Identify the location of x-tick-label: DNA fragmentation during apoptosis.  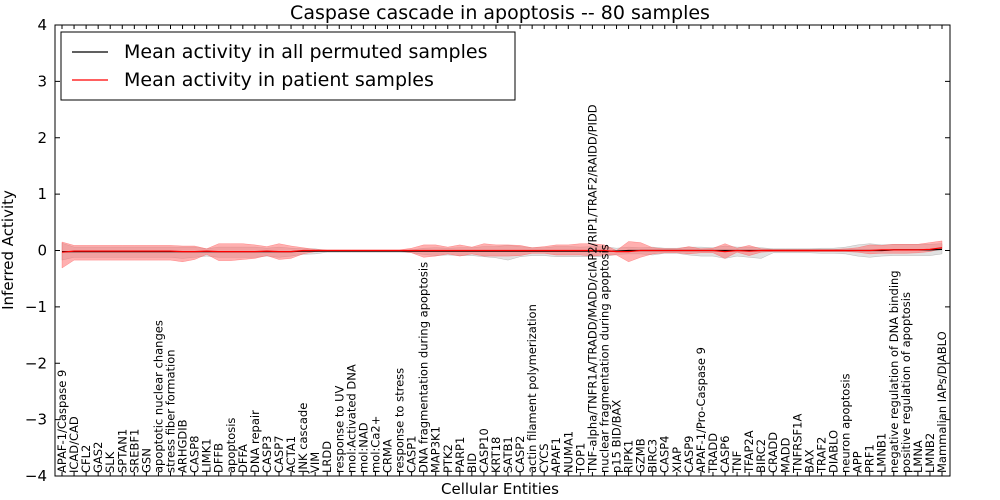
(424, 367).